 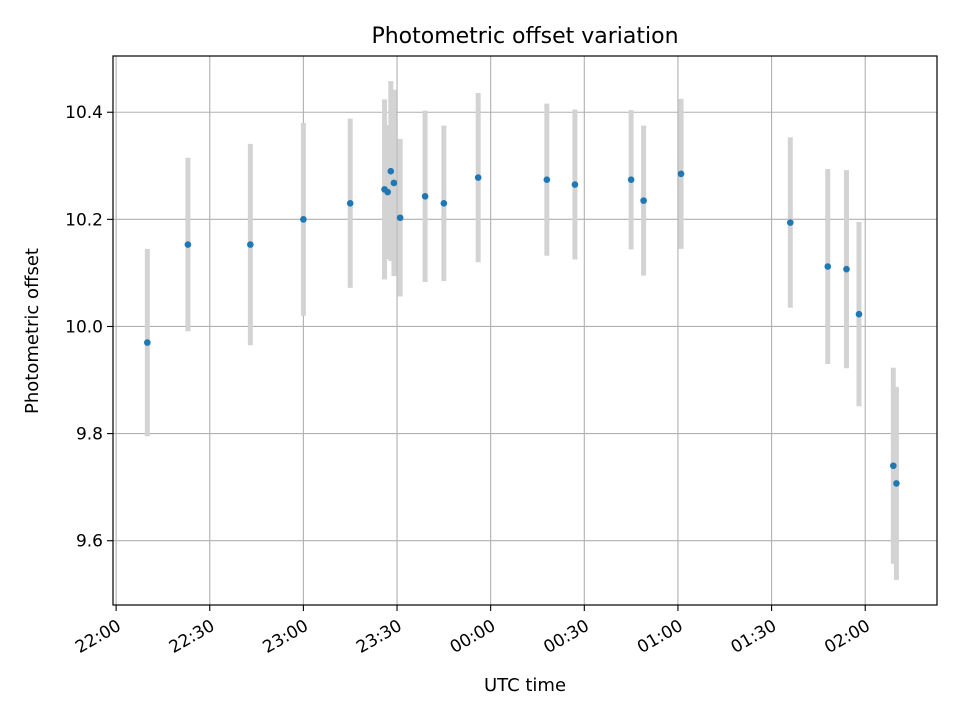 I want to click on y-tick-label: 9.6, so click(x=89, y=542).